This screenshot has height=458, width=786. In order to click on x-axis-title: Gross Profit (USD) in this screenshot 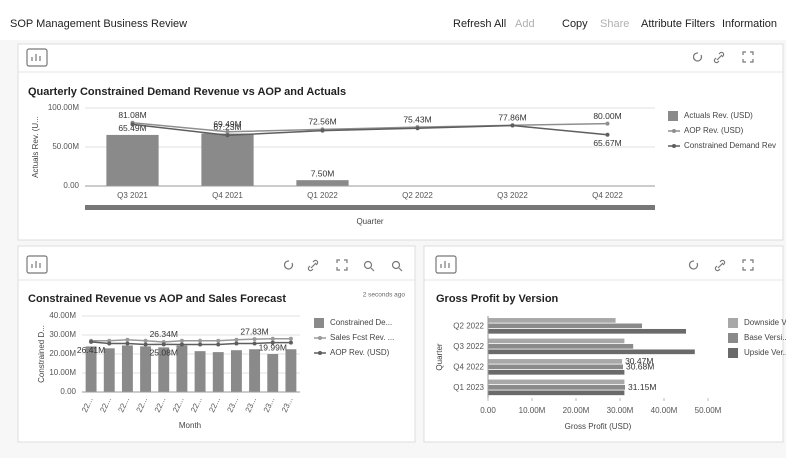, I will do `click(598, 426)`.